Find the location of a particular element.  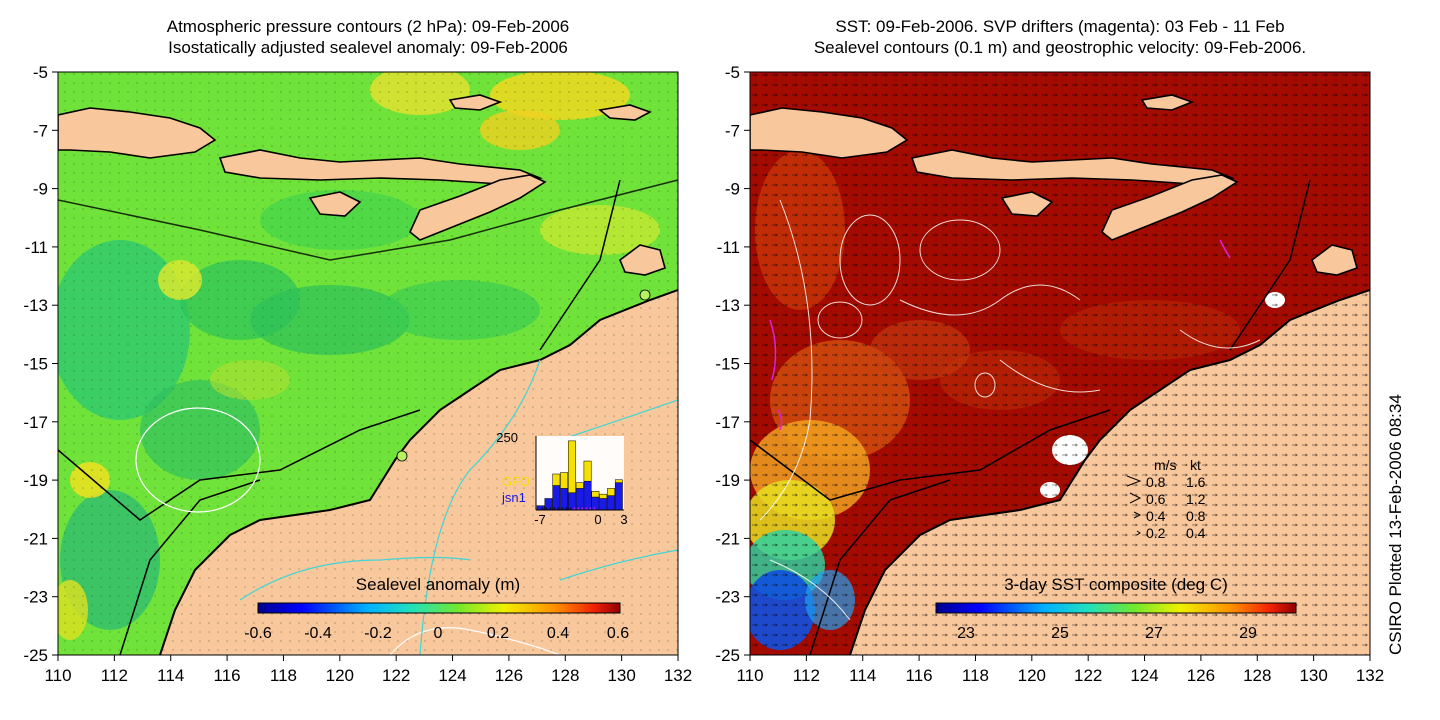

velocity-row-2-ms: 0.4 is located at coordinates (1156, 516).